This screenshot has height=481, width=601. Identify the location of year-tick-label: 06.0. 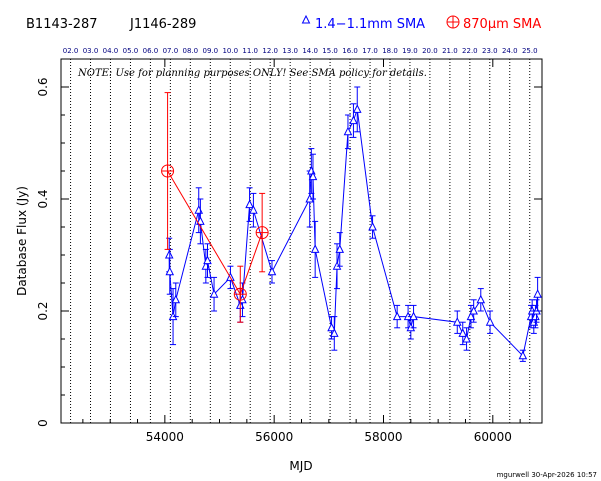
(151, 51).